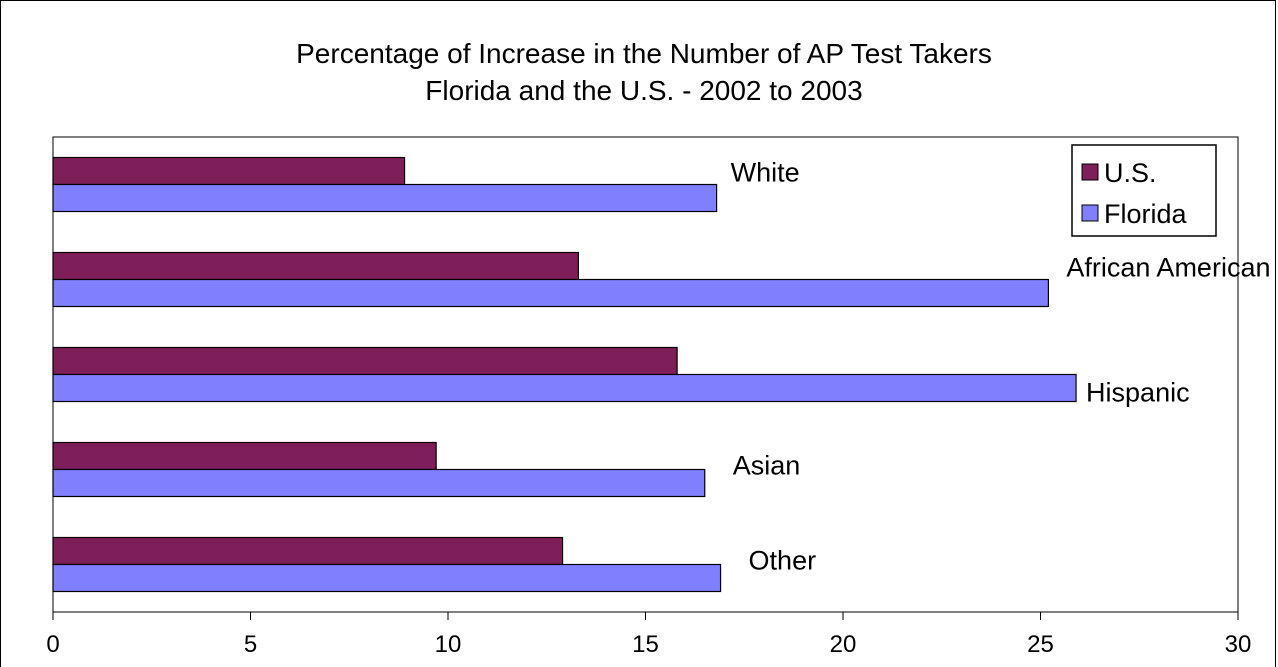 The height and width of the screenshot is (667, 1278). What do you see at coordinates (564, 388) in the screenshot?
I see `bar-florida-hispanic` at bounding box center [564, 388].